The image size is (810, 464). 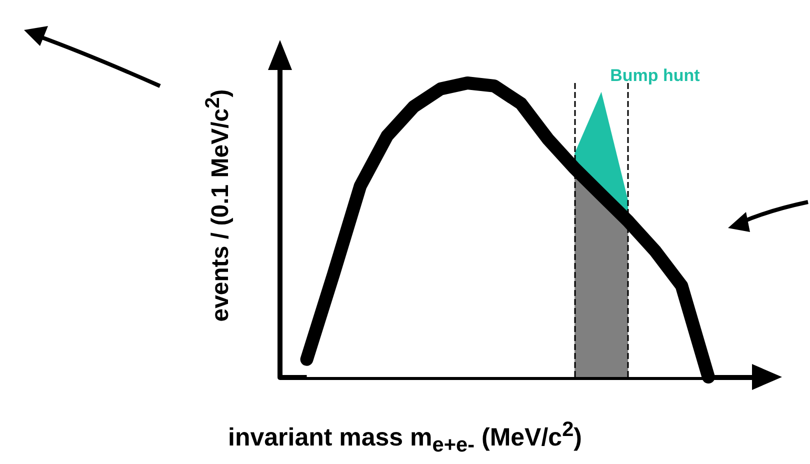 I want to click on series-label: Bump hunt, so click(x=655, y=76).